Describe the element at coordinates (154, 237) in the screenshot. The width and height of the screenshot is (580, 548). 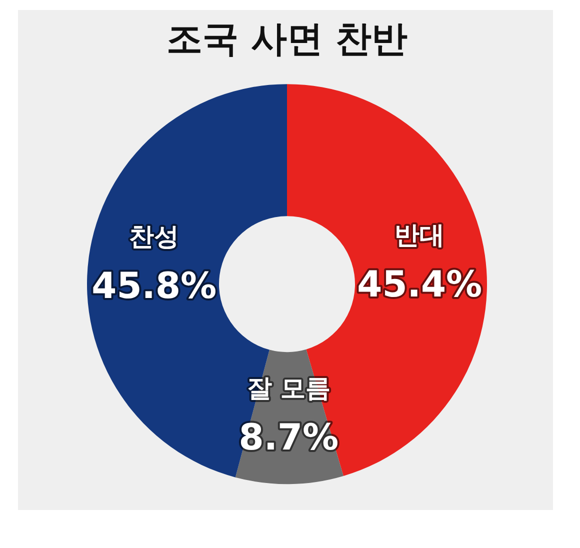
I see `slice-label: 찬성` at that location.